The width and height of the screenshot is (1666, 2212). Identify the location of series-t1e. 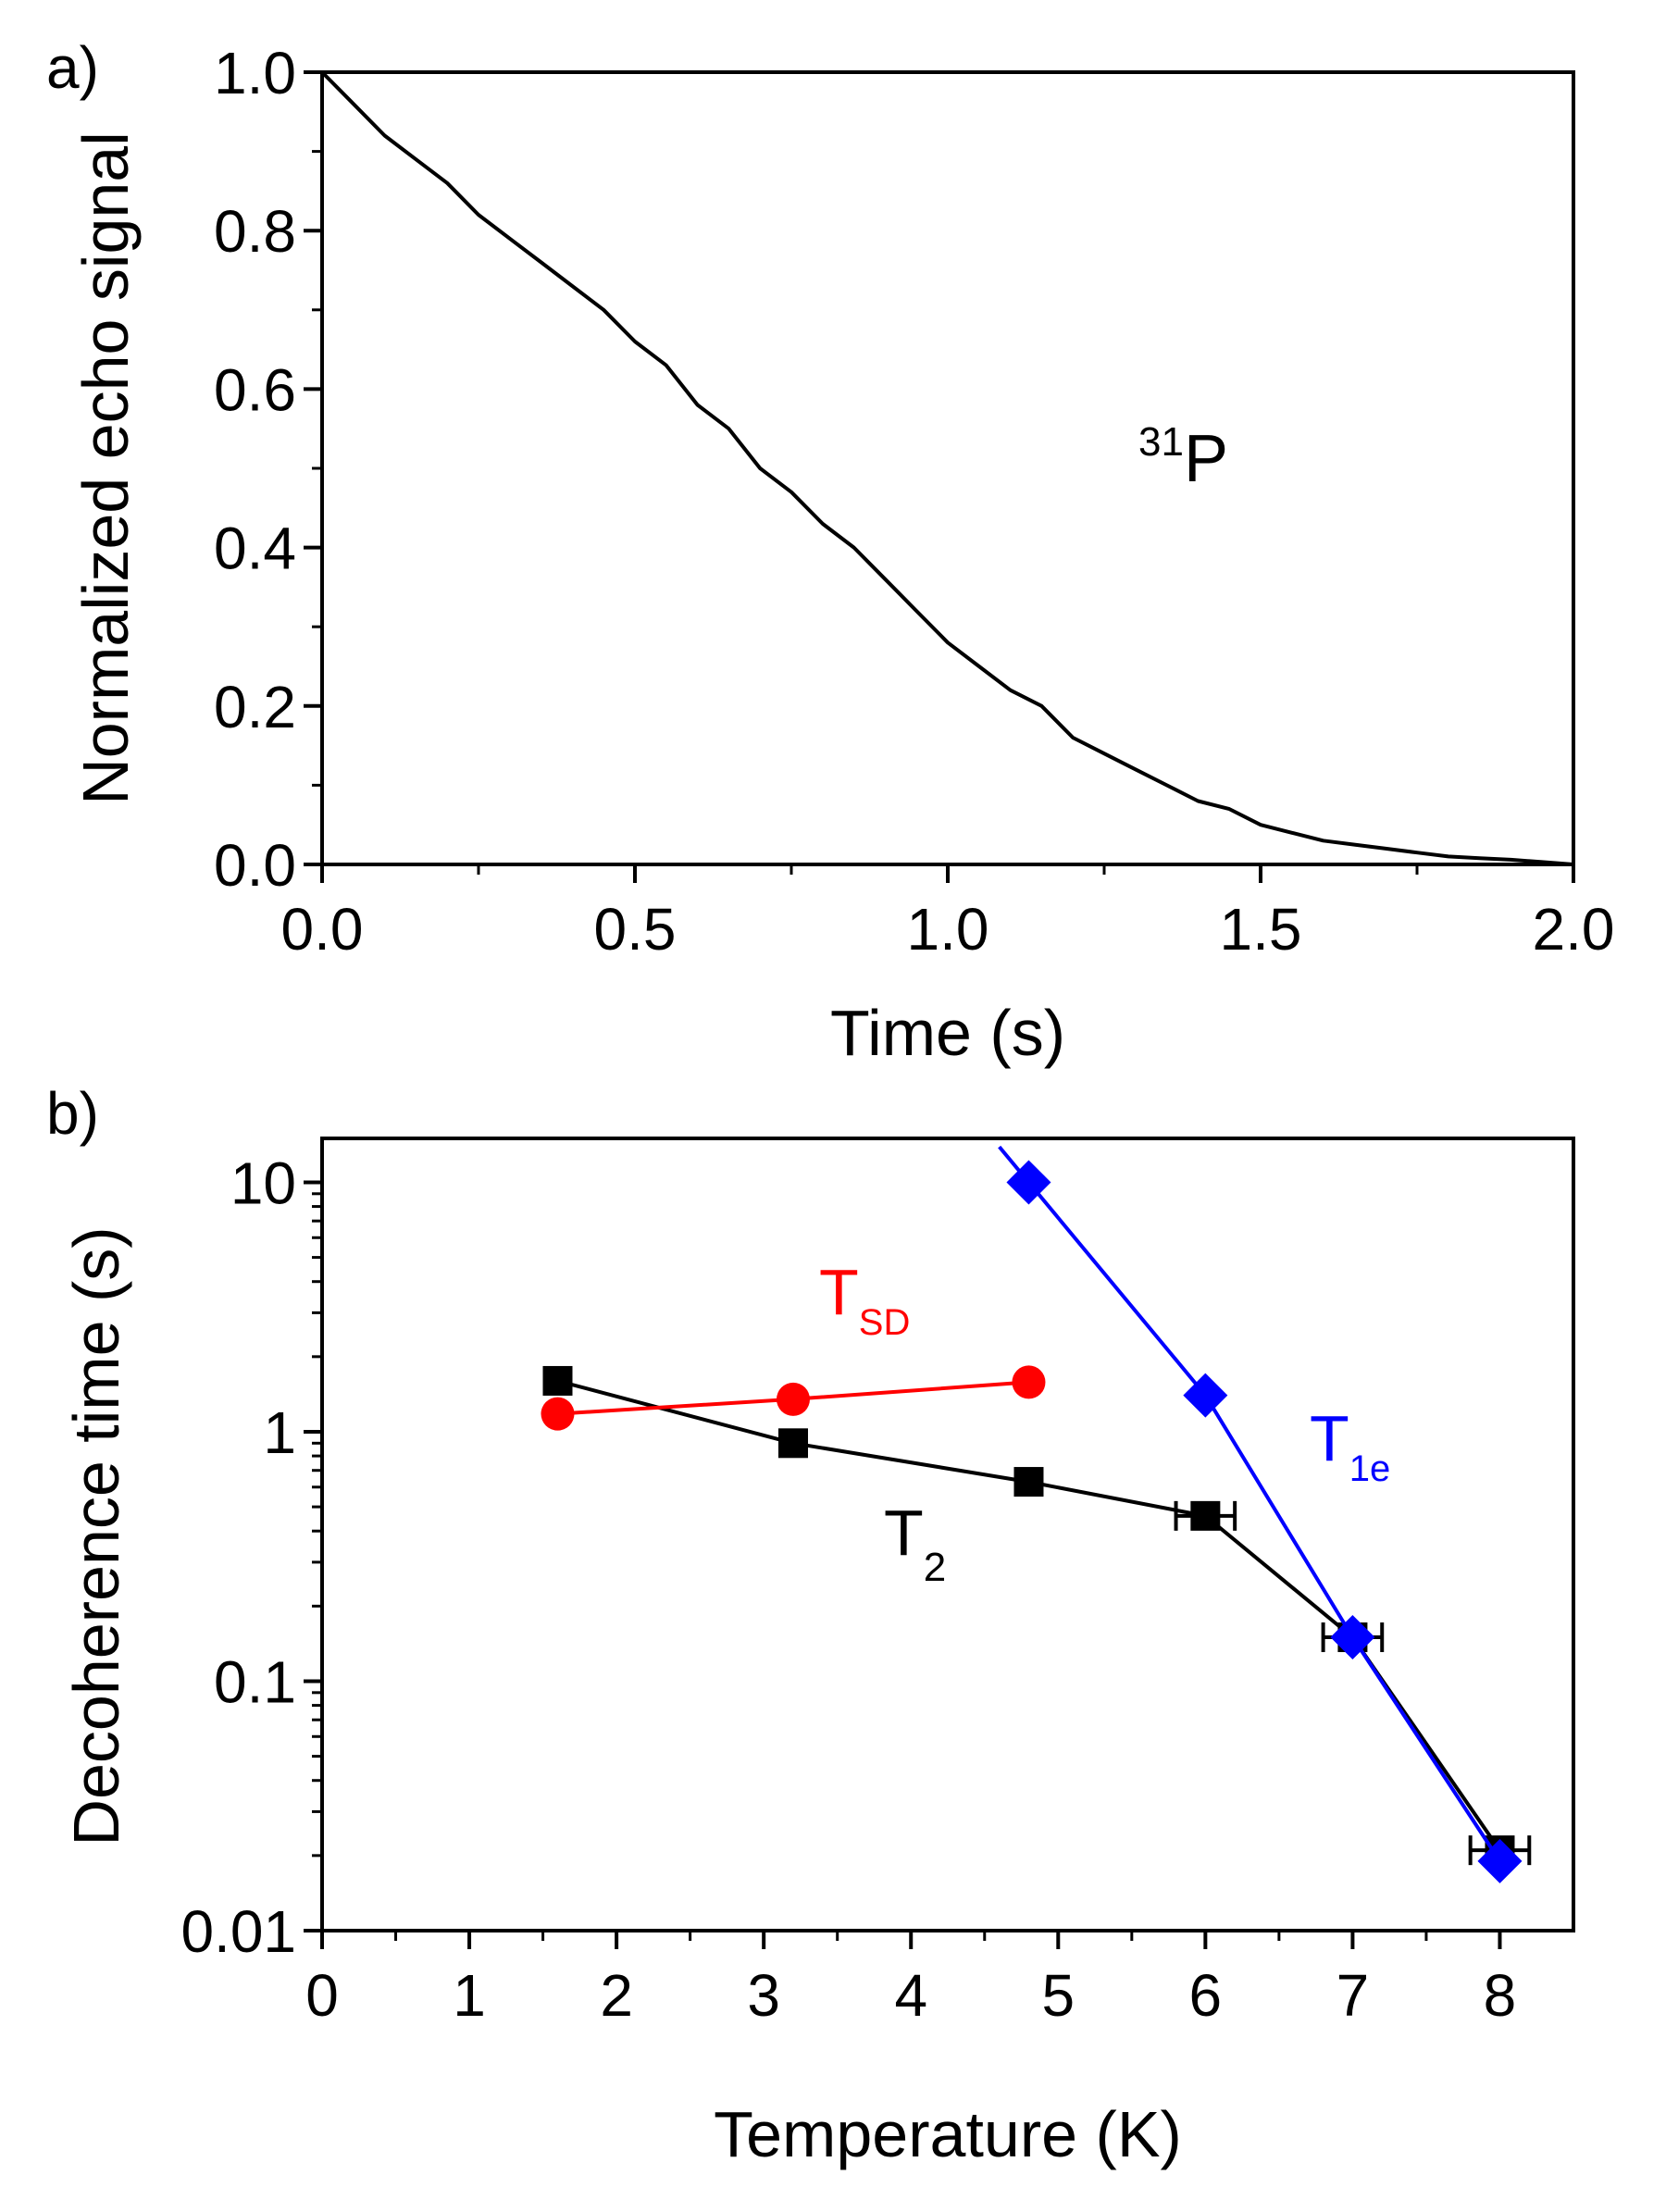
(1261, 1514).